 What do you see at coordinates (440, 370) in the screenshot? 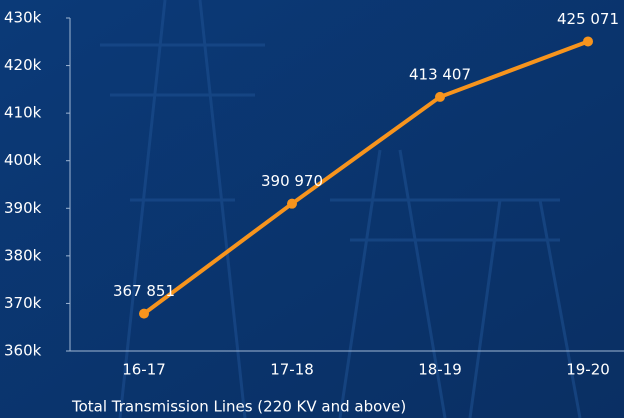
I see `x-tick-label: 18-19` at bounding box center [440, 370].